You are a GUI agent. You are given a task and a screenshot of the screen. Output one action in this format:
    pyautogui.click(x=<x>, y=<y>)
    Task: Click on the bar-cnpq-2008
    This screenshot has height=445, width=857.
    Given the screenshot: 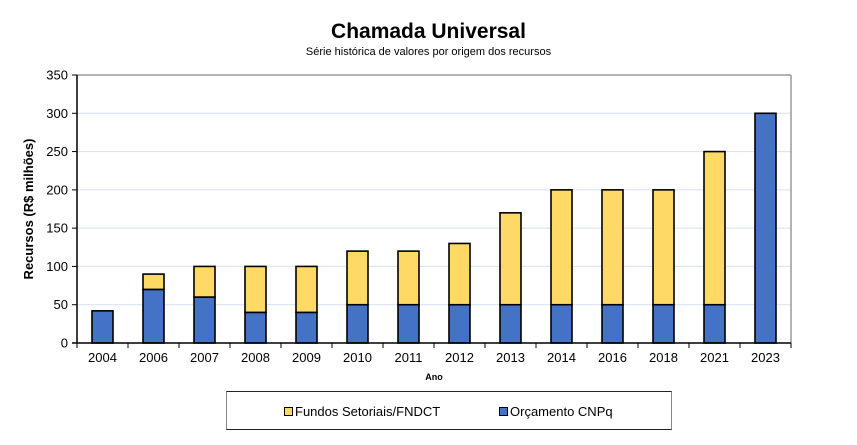 What is the action you would take?
    pyautogui.click(x=255, y=327)
    